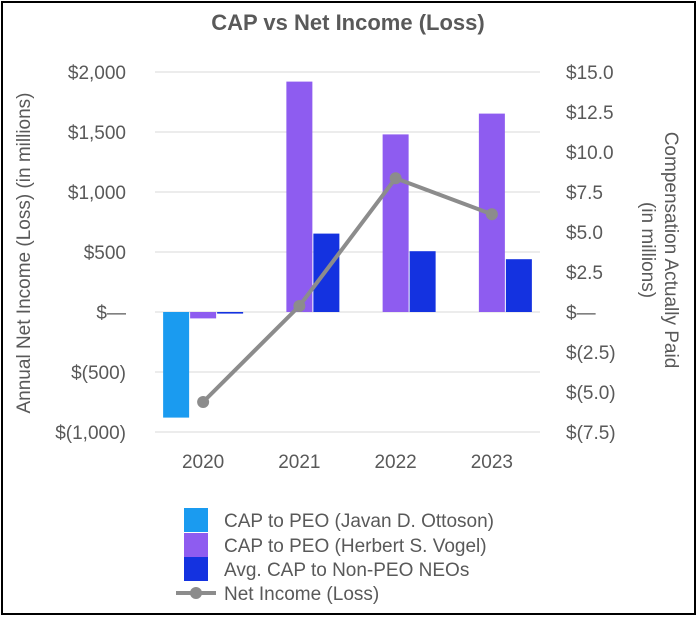  I want to click on x-tick-label: 2021, so click(299, 462).